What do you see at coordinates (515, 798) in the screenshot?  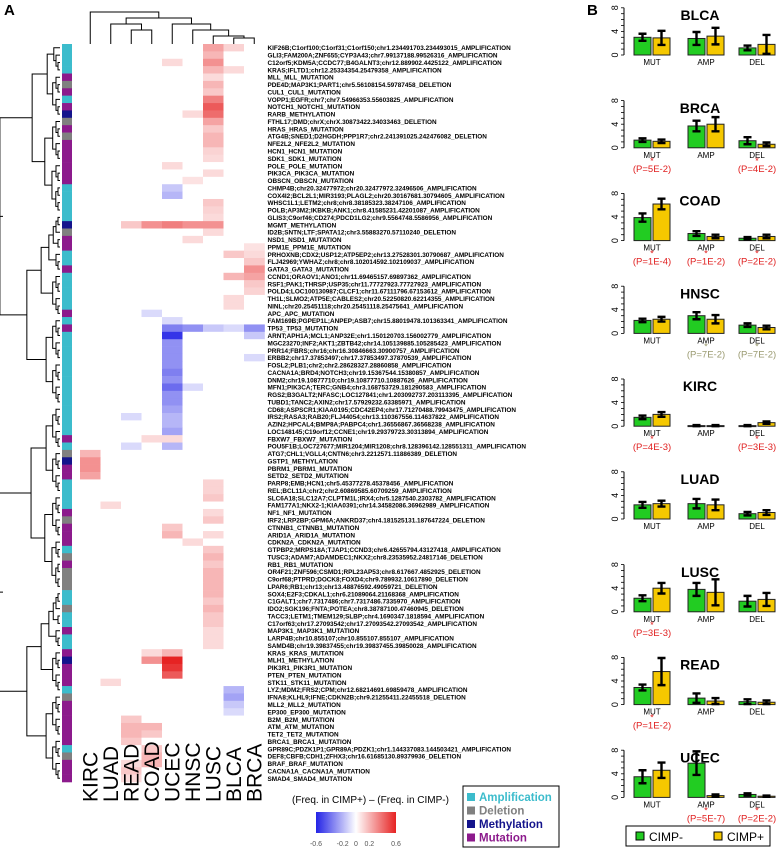 I see `legend-label: Amplification` at bounding box center [515, 798].